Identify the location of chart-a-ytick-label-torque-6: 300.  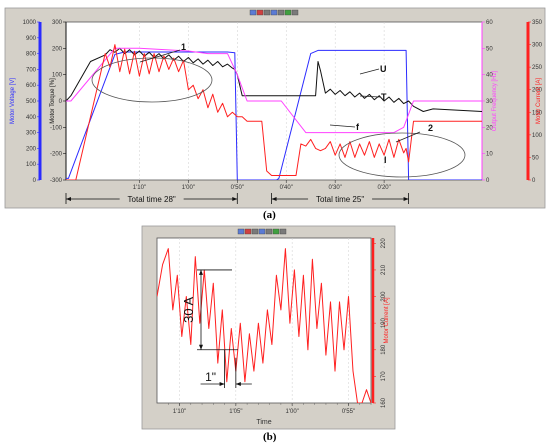
(57, 23).